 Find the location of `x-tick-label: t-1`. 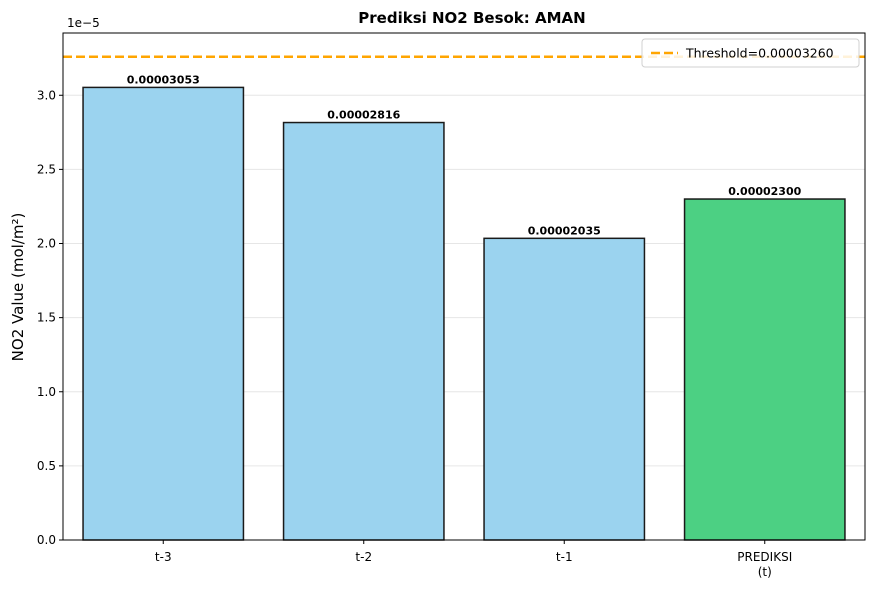

x-tick-label: t-1 is located at coordinates (564, 557).